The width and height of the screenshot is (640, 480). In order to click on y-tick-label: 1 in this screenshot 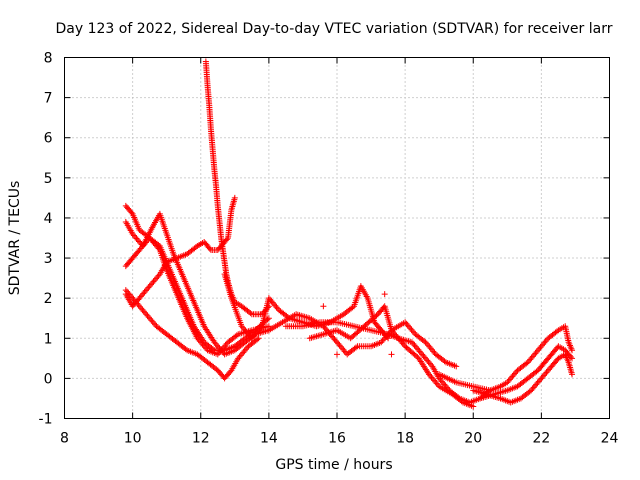, I will do `click(48, 339)`.